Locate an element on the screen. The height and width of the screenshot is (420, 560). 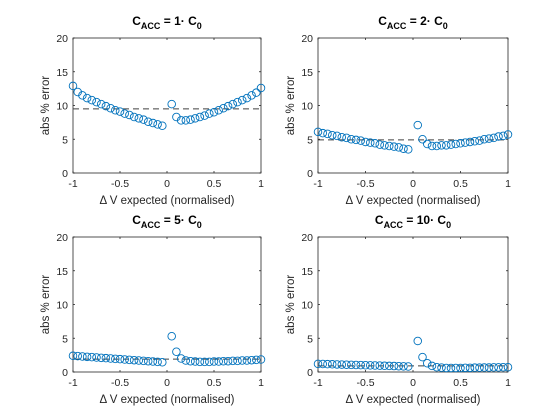
subplot-title: CACC = 2· C0 is located at coordinates (413, 22).